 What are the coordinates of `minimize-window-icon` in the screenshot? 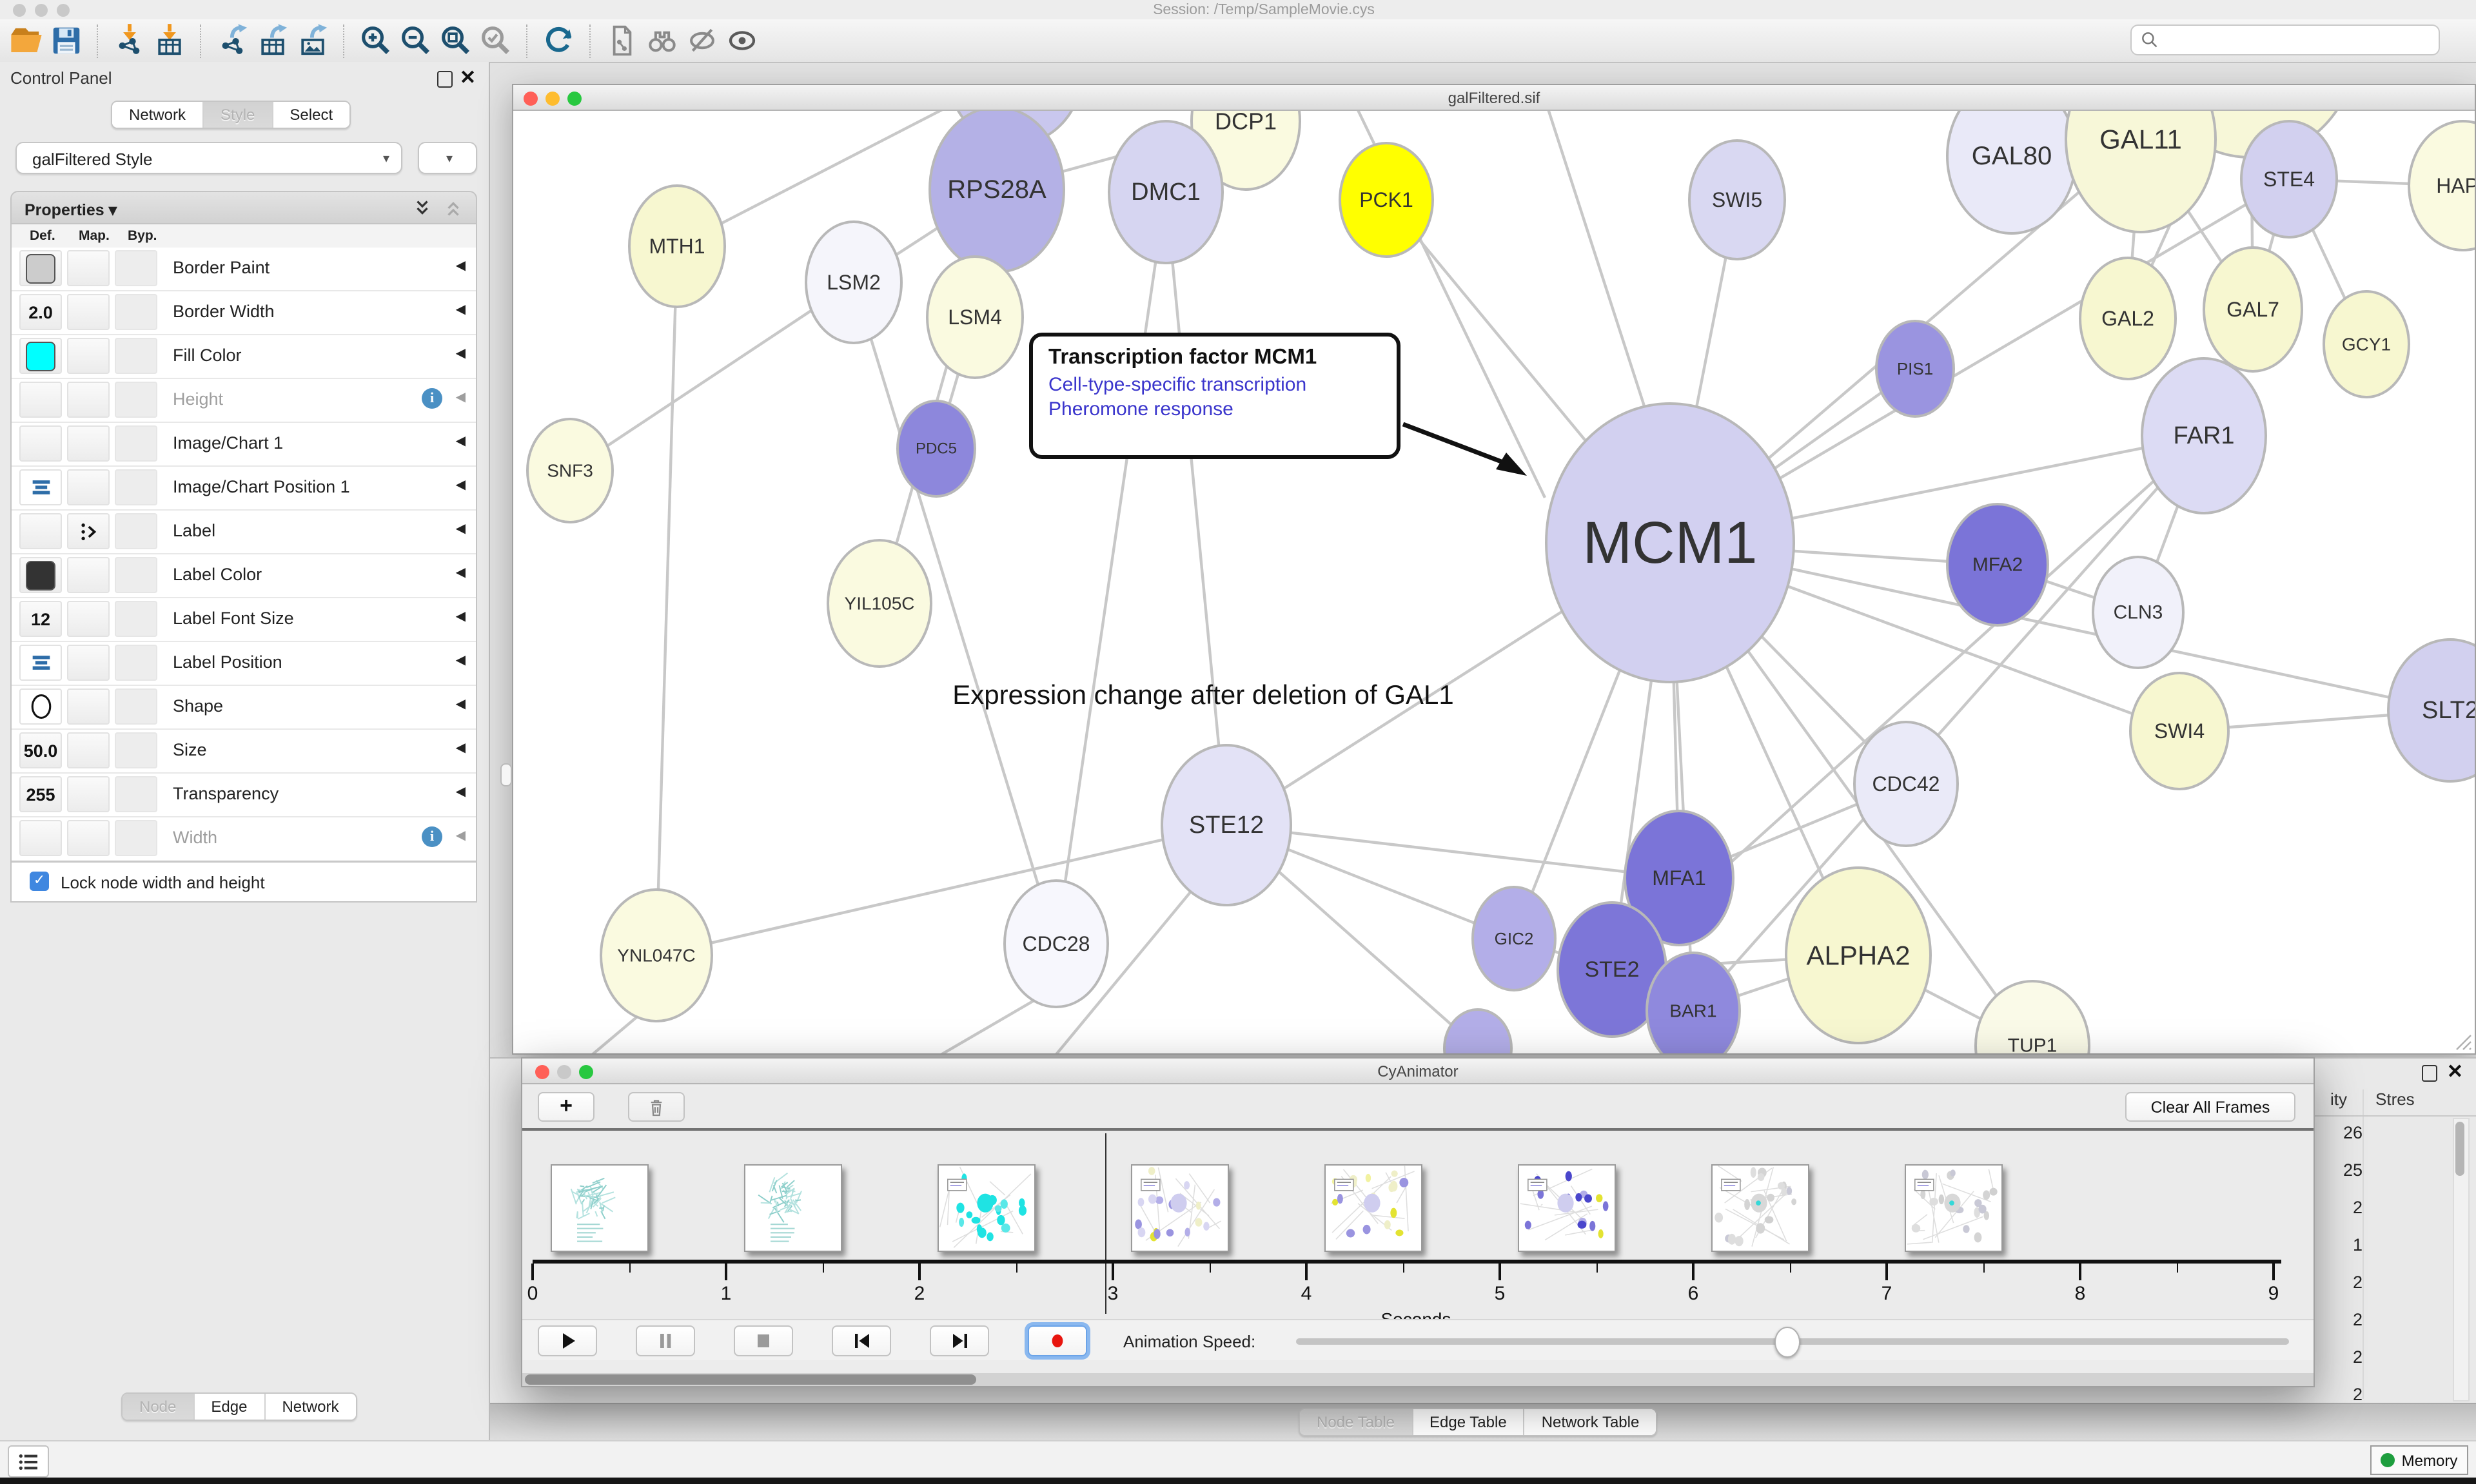 It's located at (552, 98).